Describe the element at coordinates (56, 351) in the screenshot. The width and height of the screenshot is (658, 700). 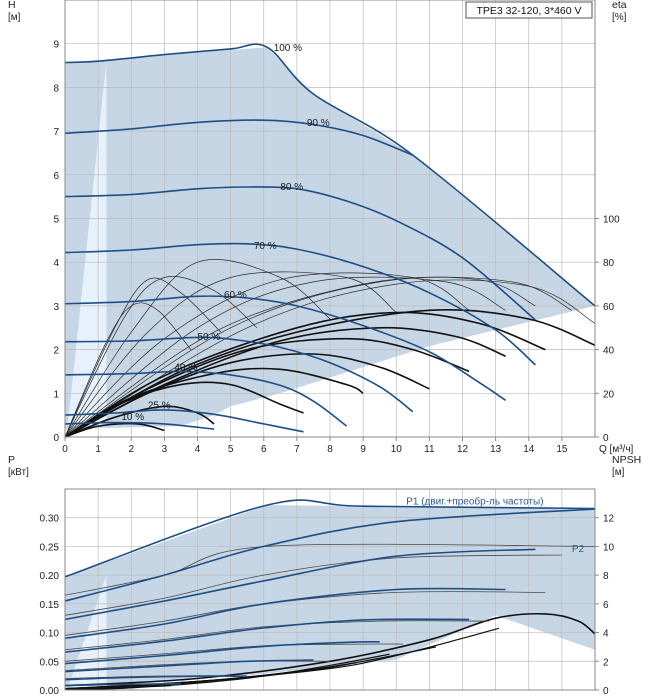
I see `top-y-tick-label: 2` at that location.